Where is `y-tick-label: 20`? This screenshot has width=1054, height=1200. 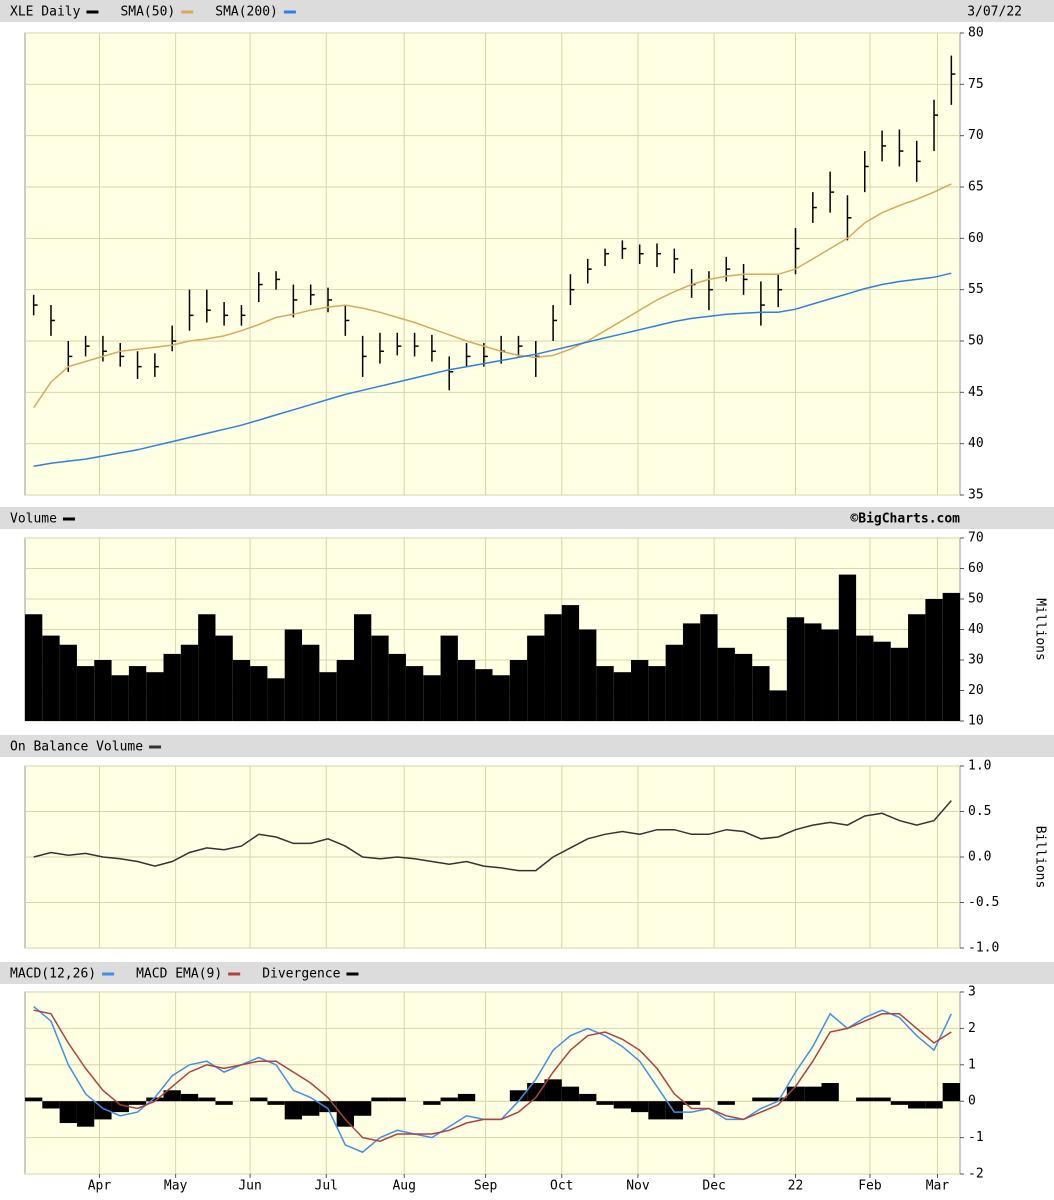
y-tick-label: 20 is located at coordinates (976, 690).